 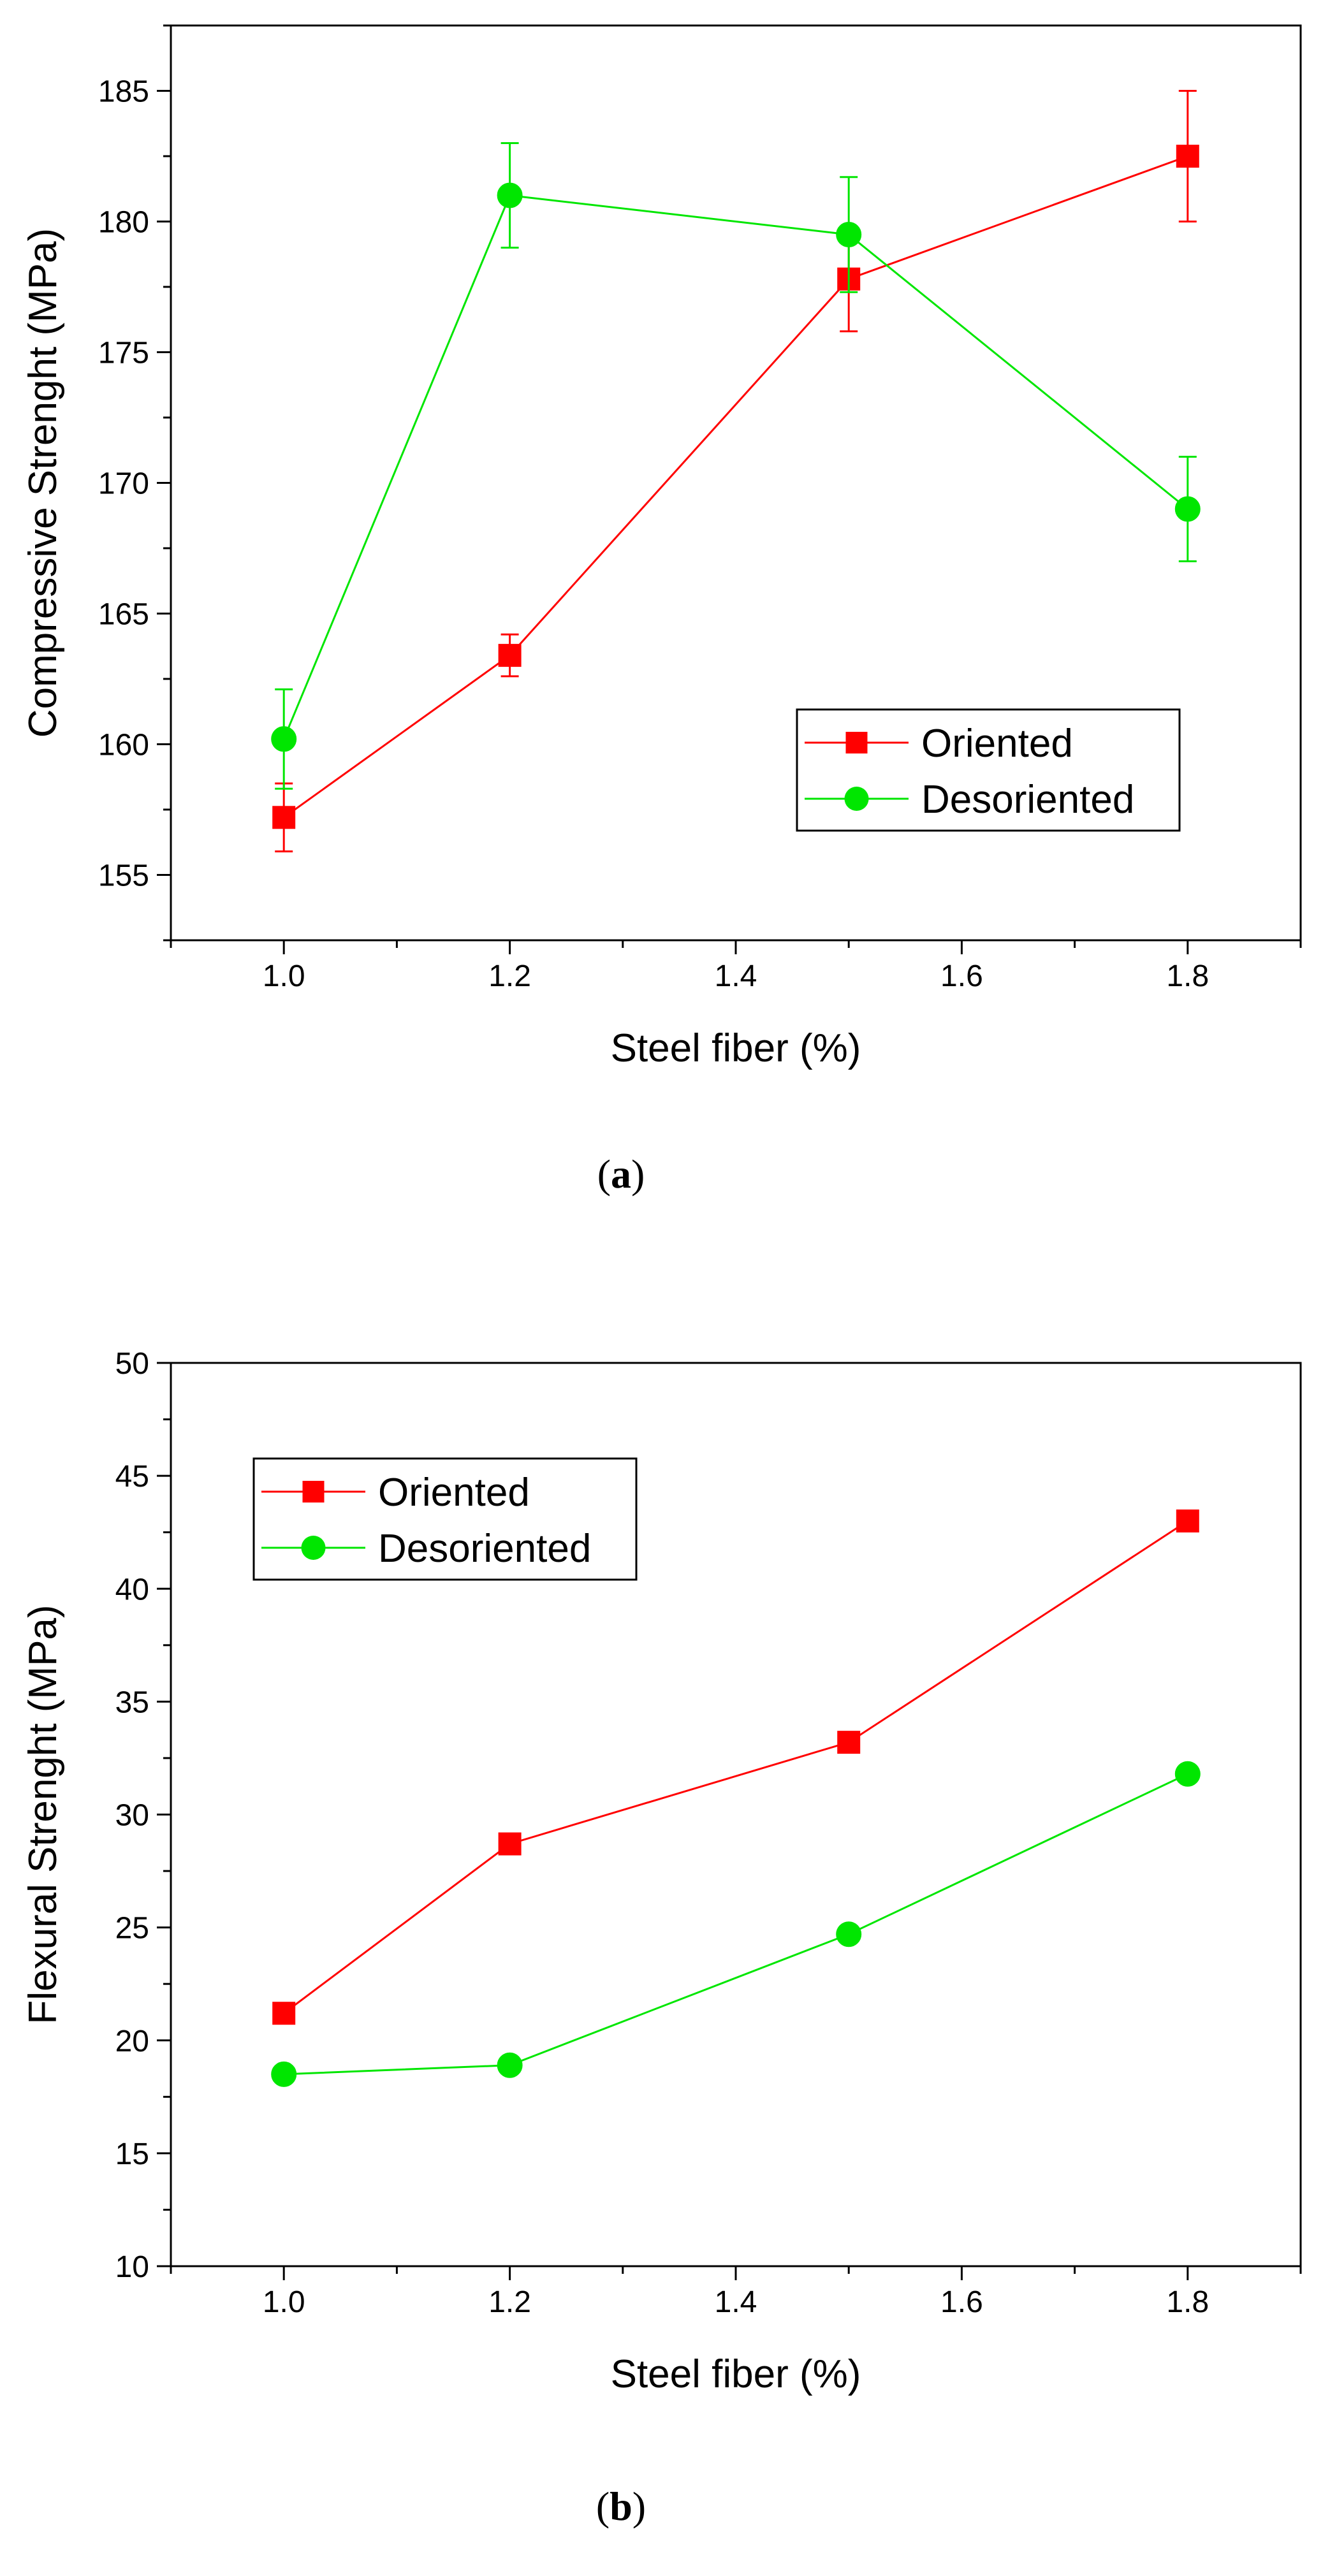 What do you see at coordinates (621, 1174) in the screenshot?
I see `panel-caption: (a)` at bounding box center [621, 1174].